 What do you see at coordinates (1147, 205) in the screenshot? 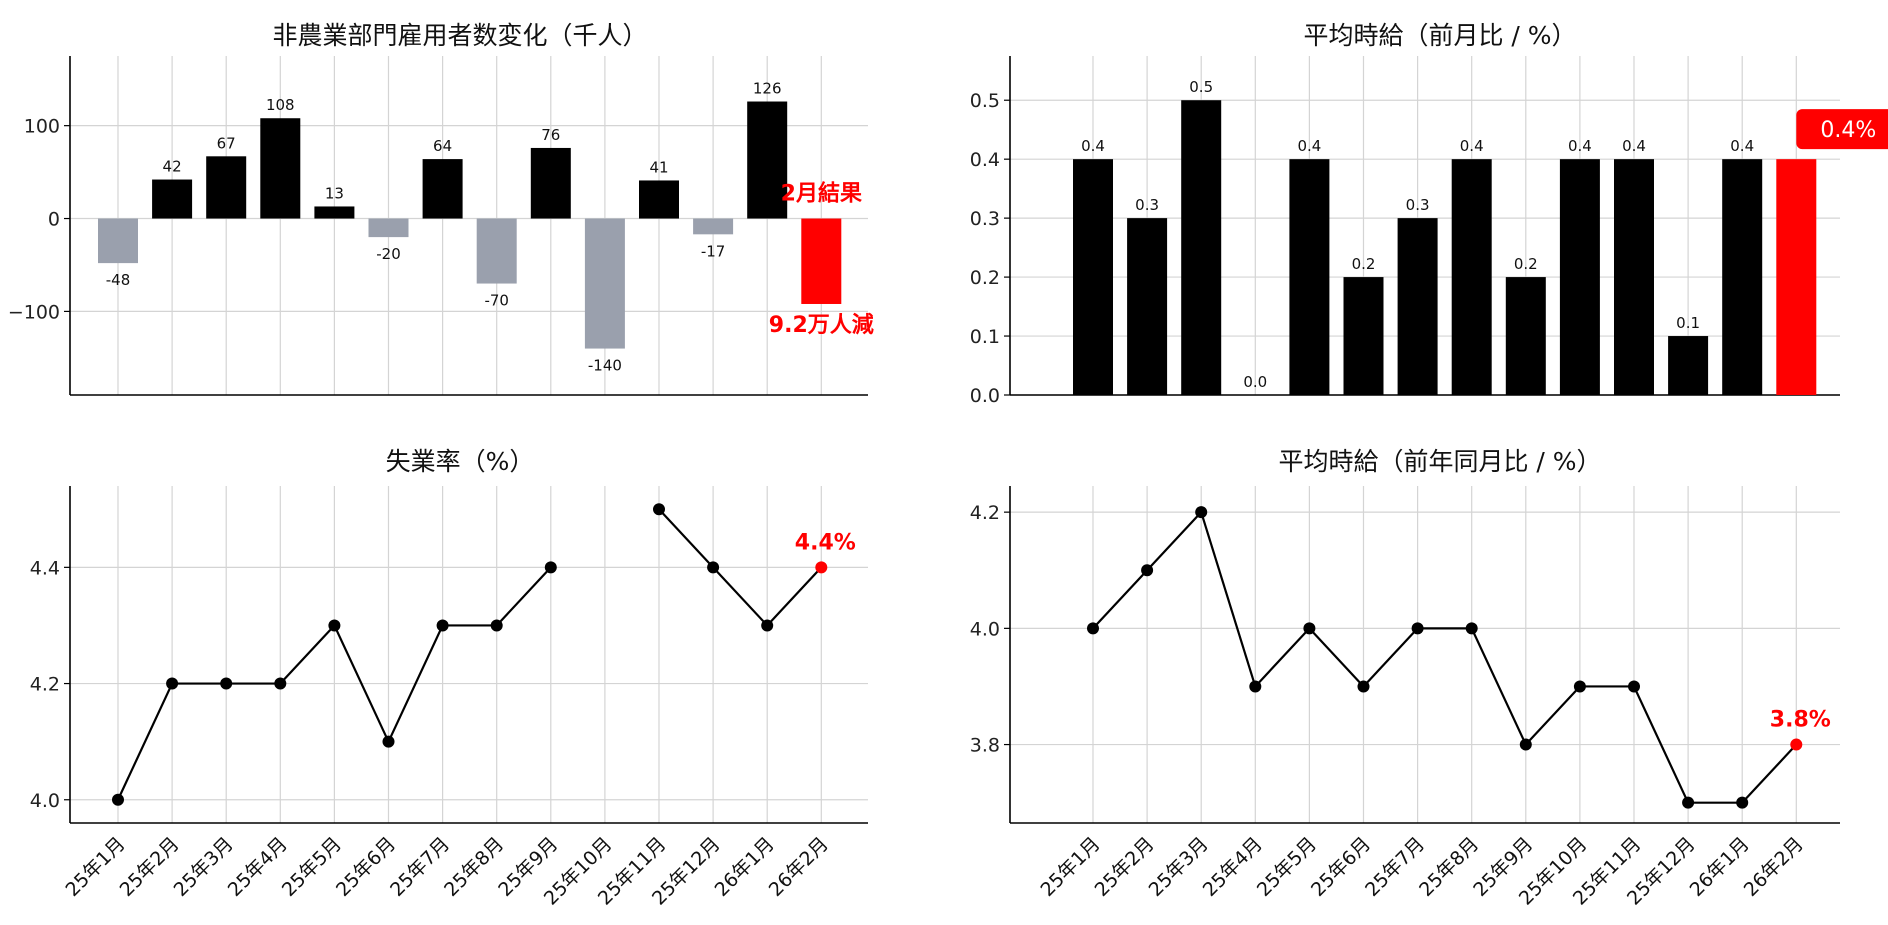
I see `data-label: 0.3` at bounding box center [1147, 205].